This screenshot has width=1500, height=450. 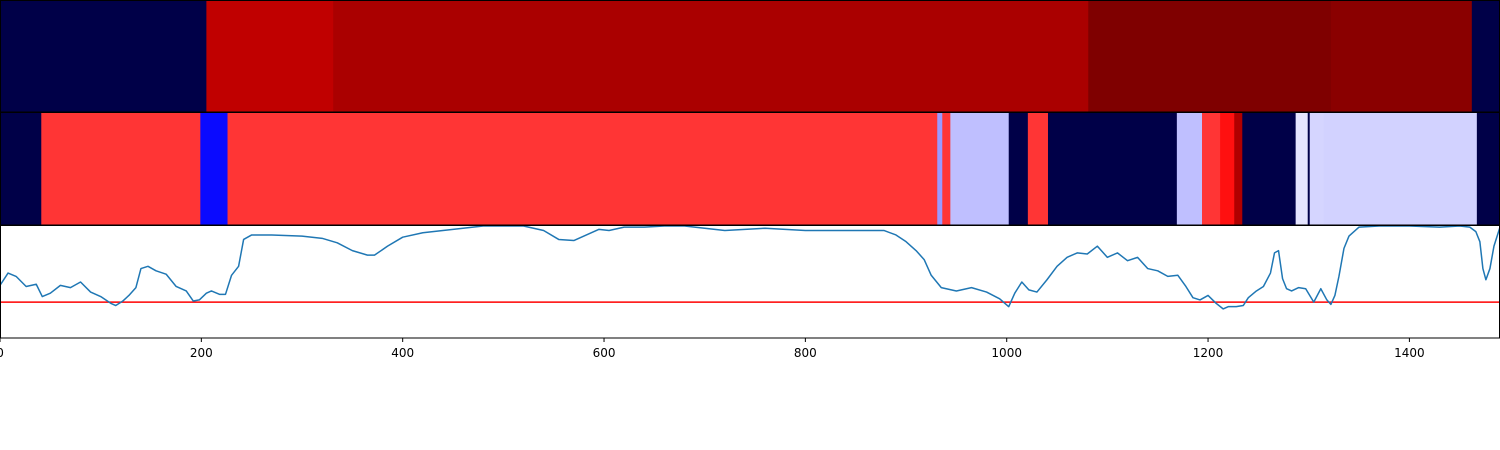 I want to click on x-tick-label-6: 1200, so click(x=1208, y=353).